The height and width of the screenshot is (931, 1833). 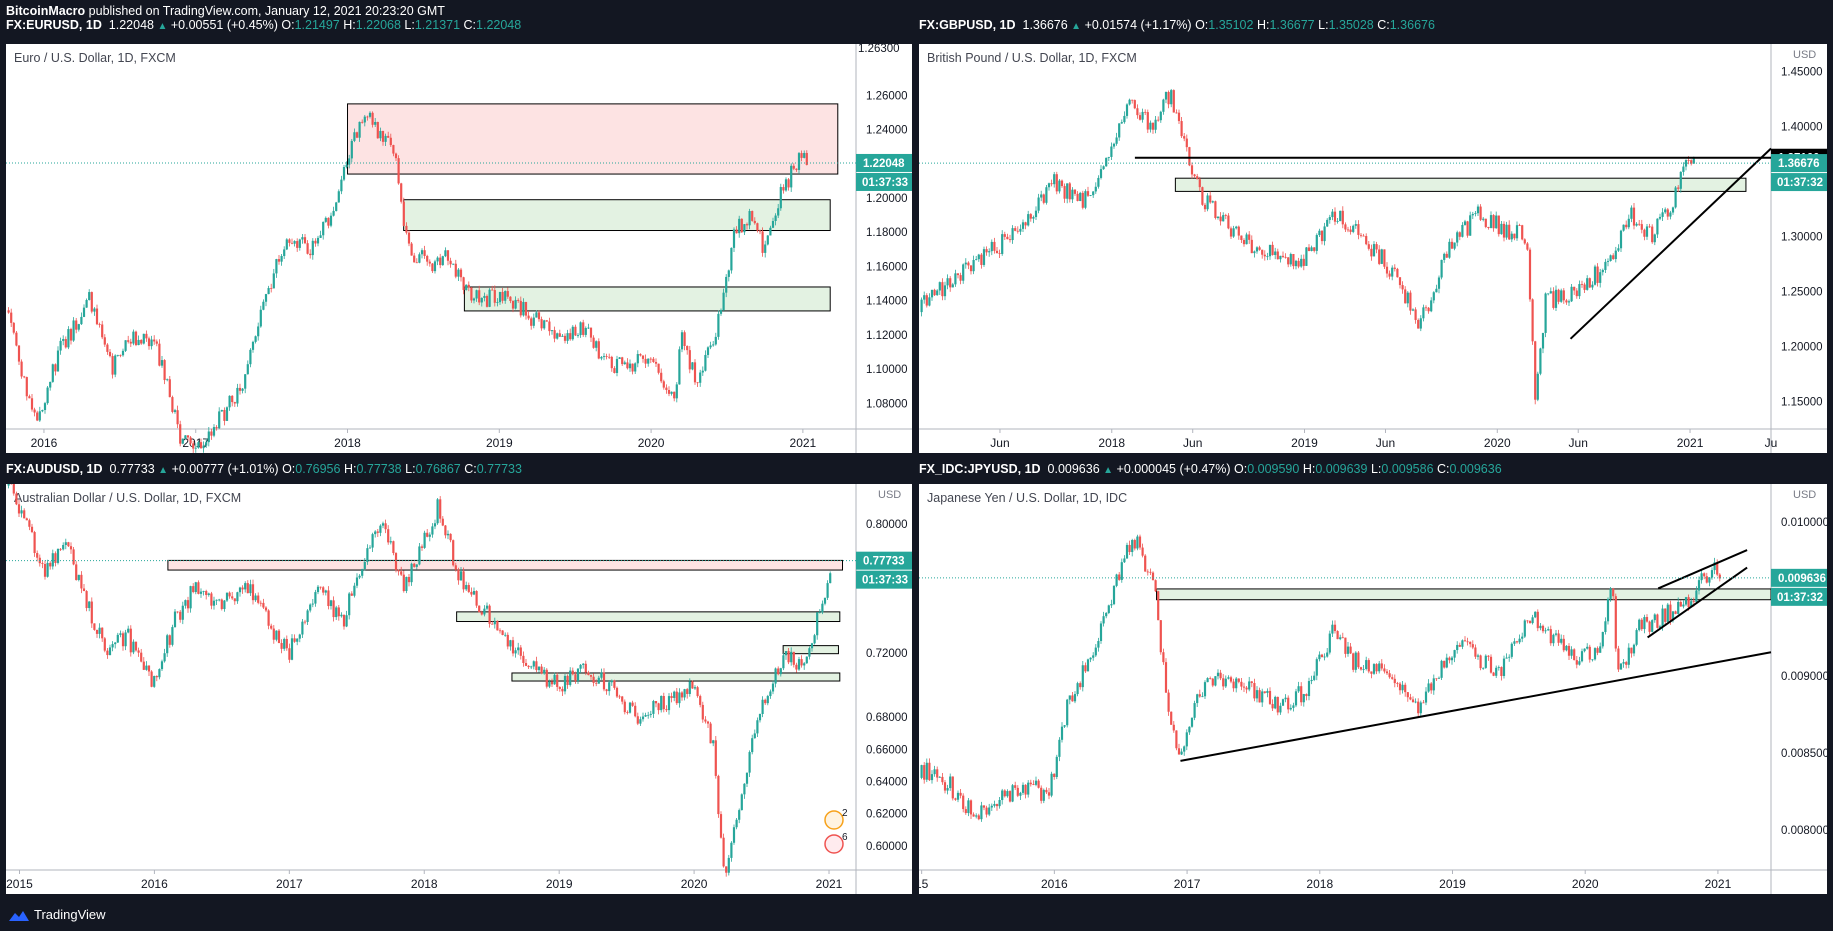 I want to click on symbol: FX:AUDUSD, 1D, so click(x=54, y=469).